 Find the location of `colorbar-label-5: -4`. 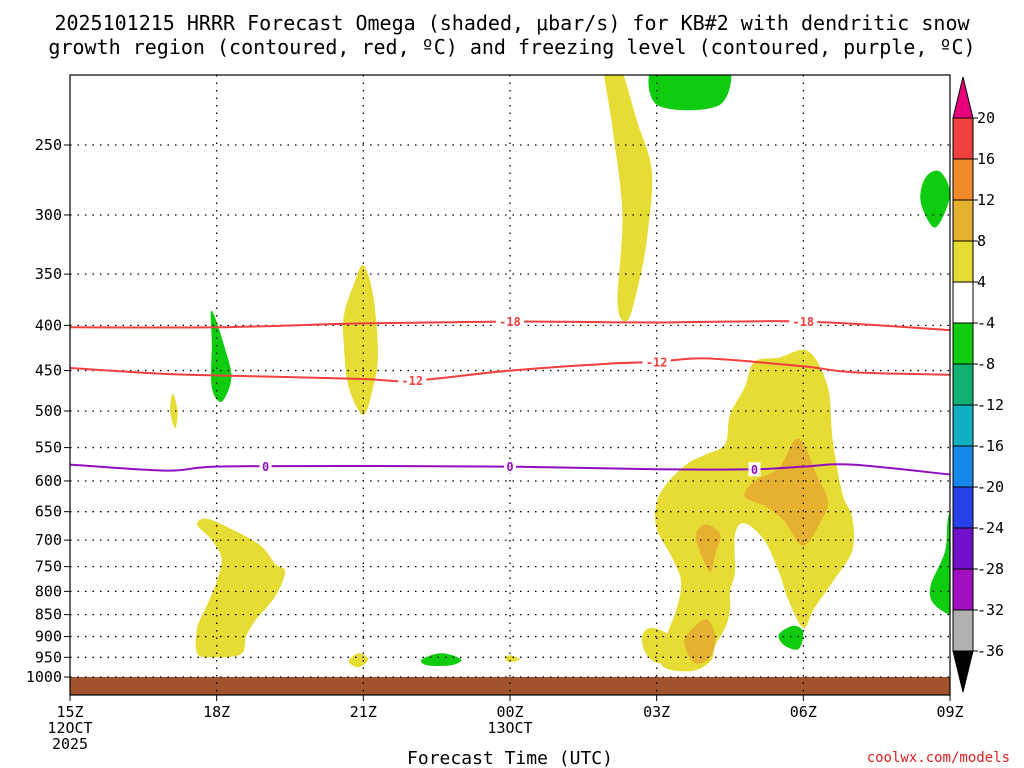

colorbar-label-5: -4 is located at coordinates (986, 323).